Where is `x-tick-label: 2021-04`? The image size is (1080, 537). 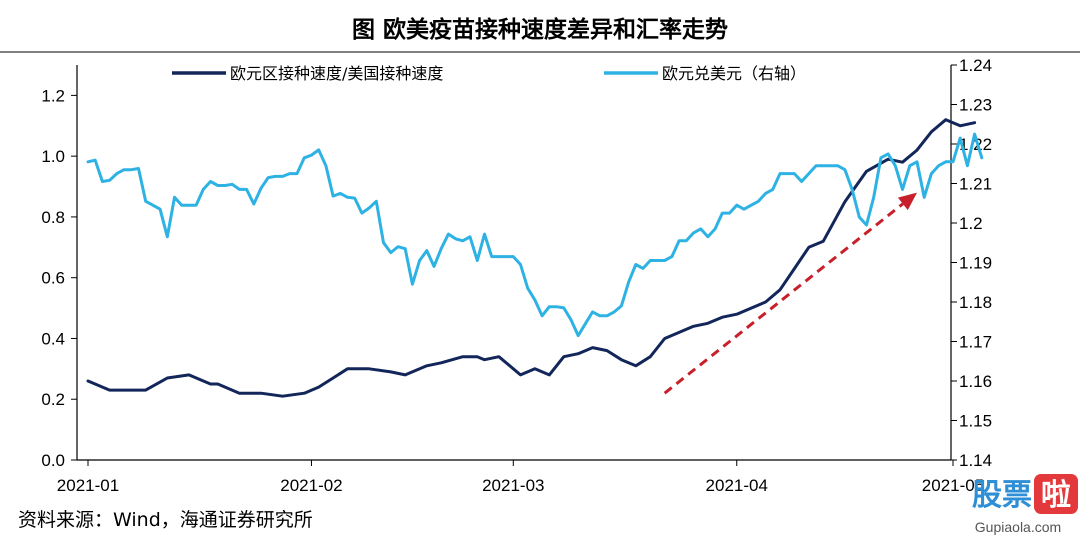 x-tick-label: 2021-04 is located at coordinates (737, 485).